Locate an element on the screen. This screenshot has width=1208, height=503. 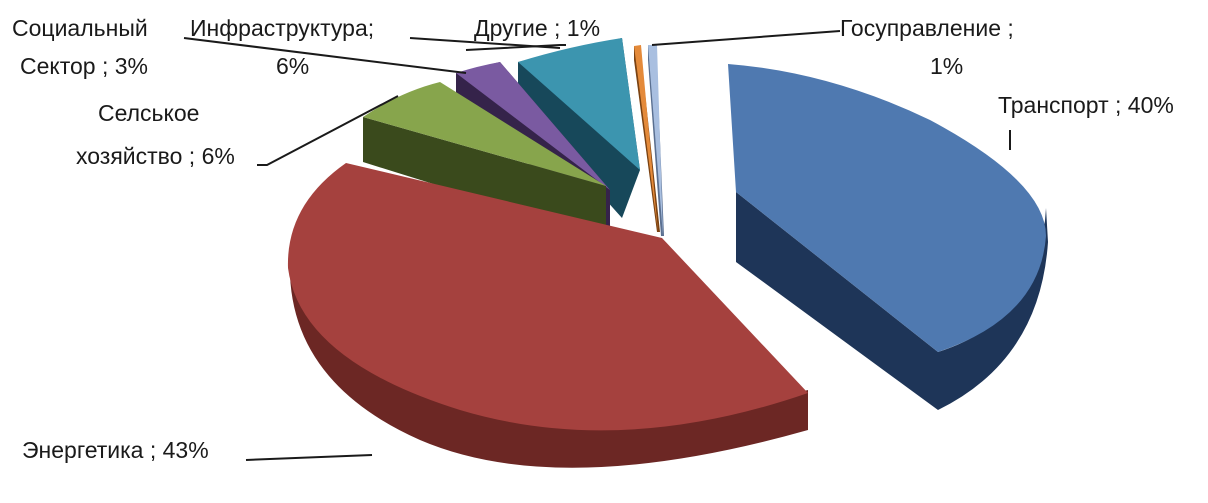
slice-social is located at coordinates (533, 126).